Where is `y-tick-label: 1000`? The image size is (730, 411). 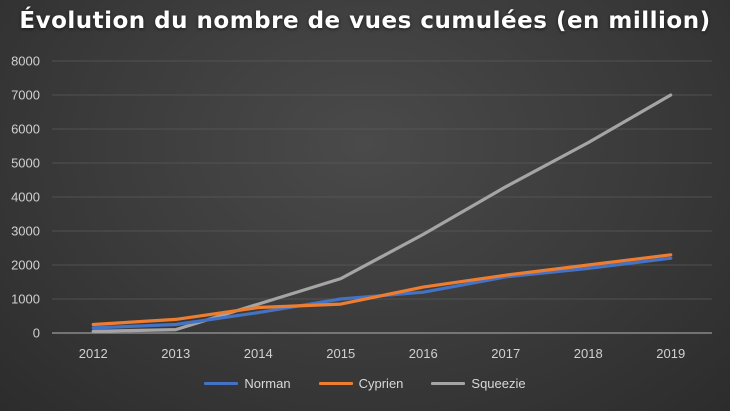 y-tick-label: 1000 is located at coordinates (25, 299).